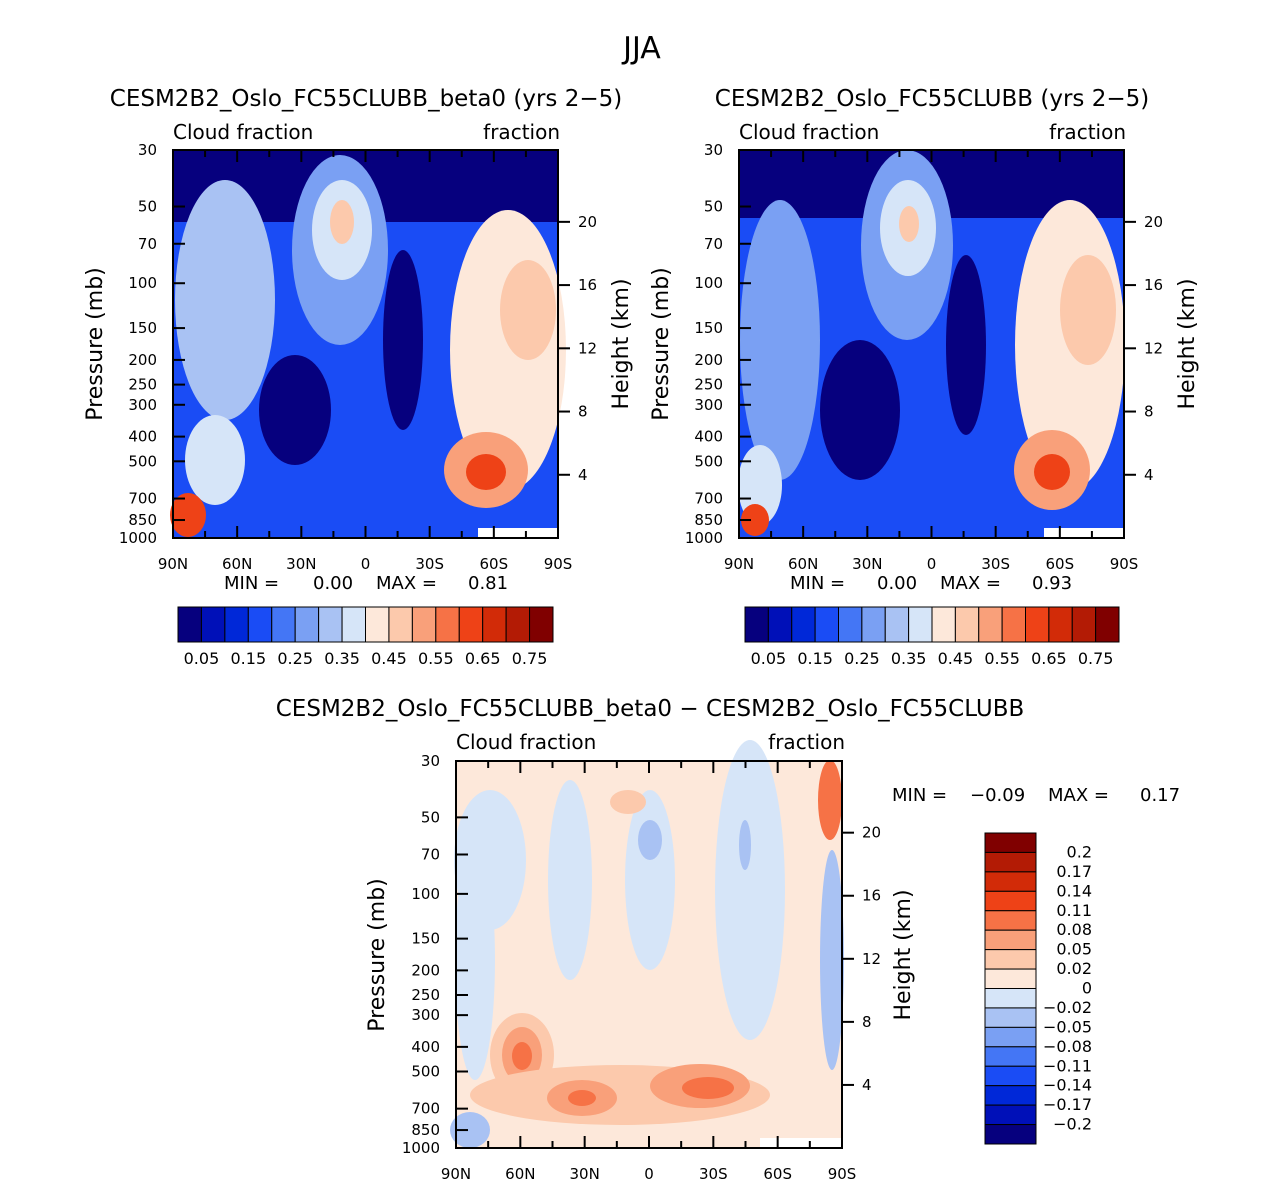 The width and height of the screenshot is (1285, 1185). I want to click on panel-1-contour-field, so click(368, 344).